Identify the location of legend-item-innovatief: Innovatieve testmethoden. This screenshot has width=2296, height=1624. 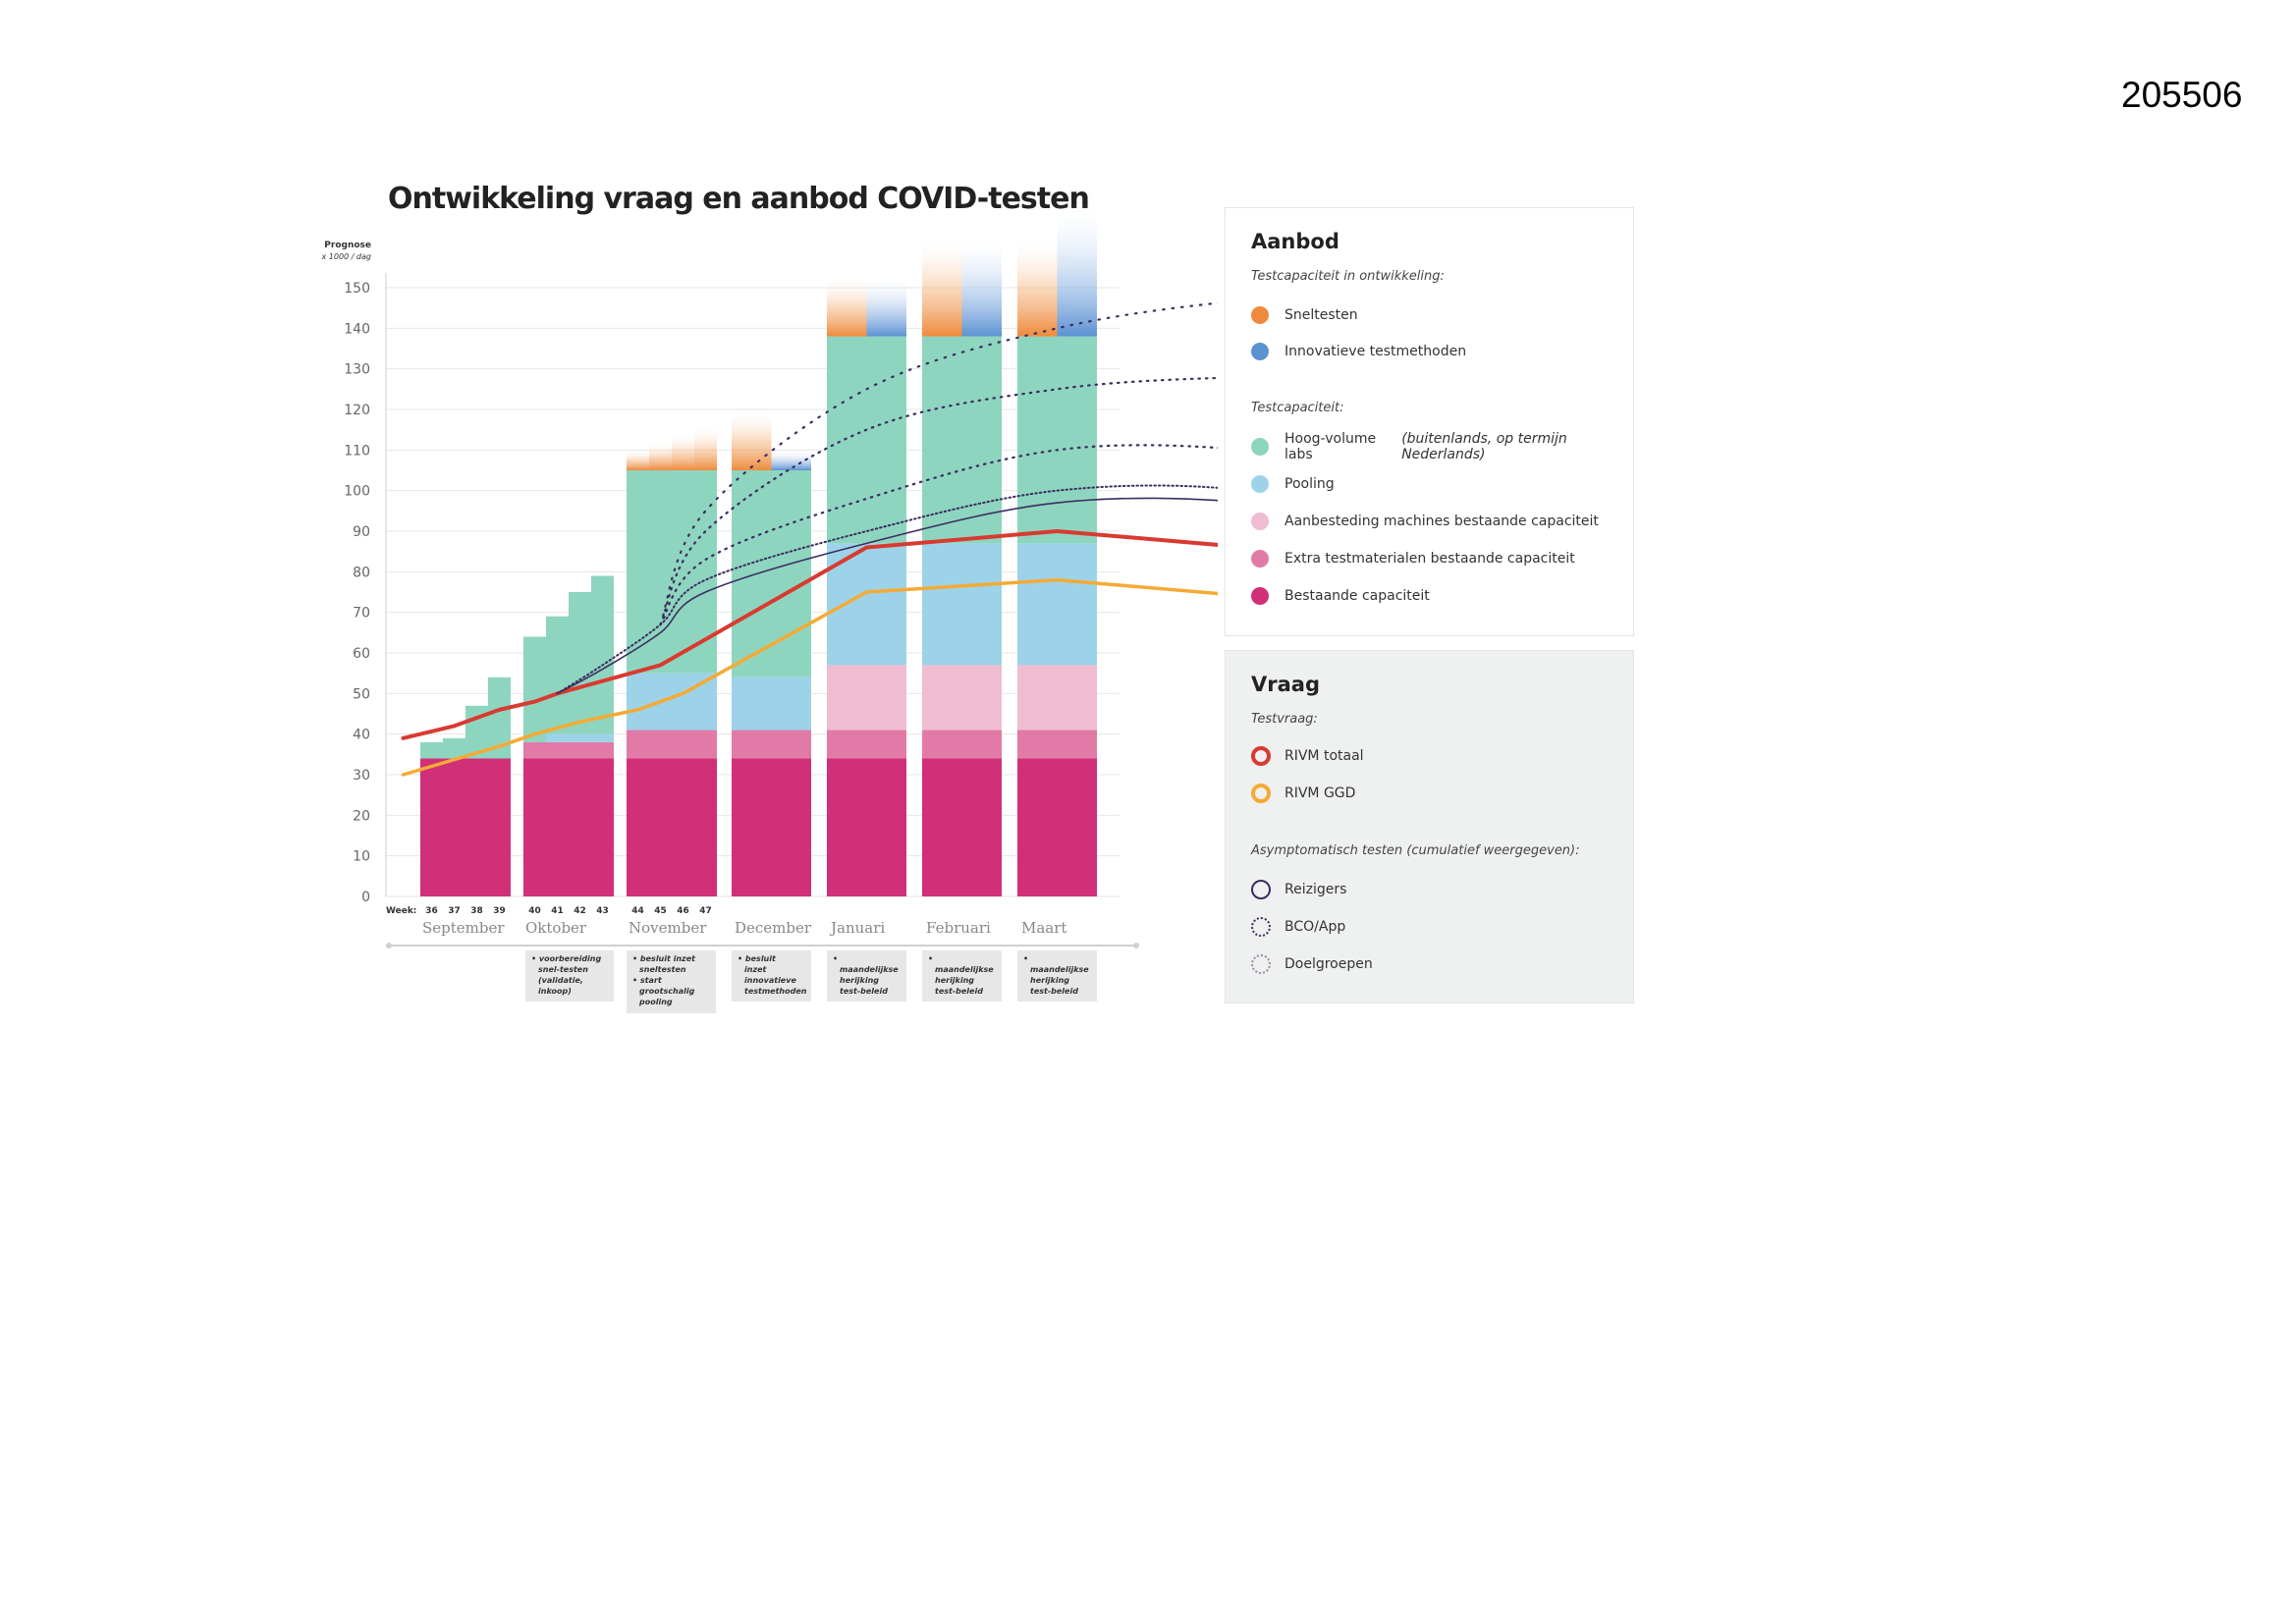
(1358, 351).